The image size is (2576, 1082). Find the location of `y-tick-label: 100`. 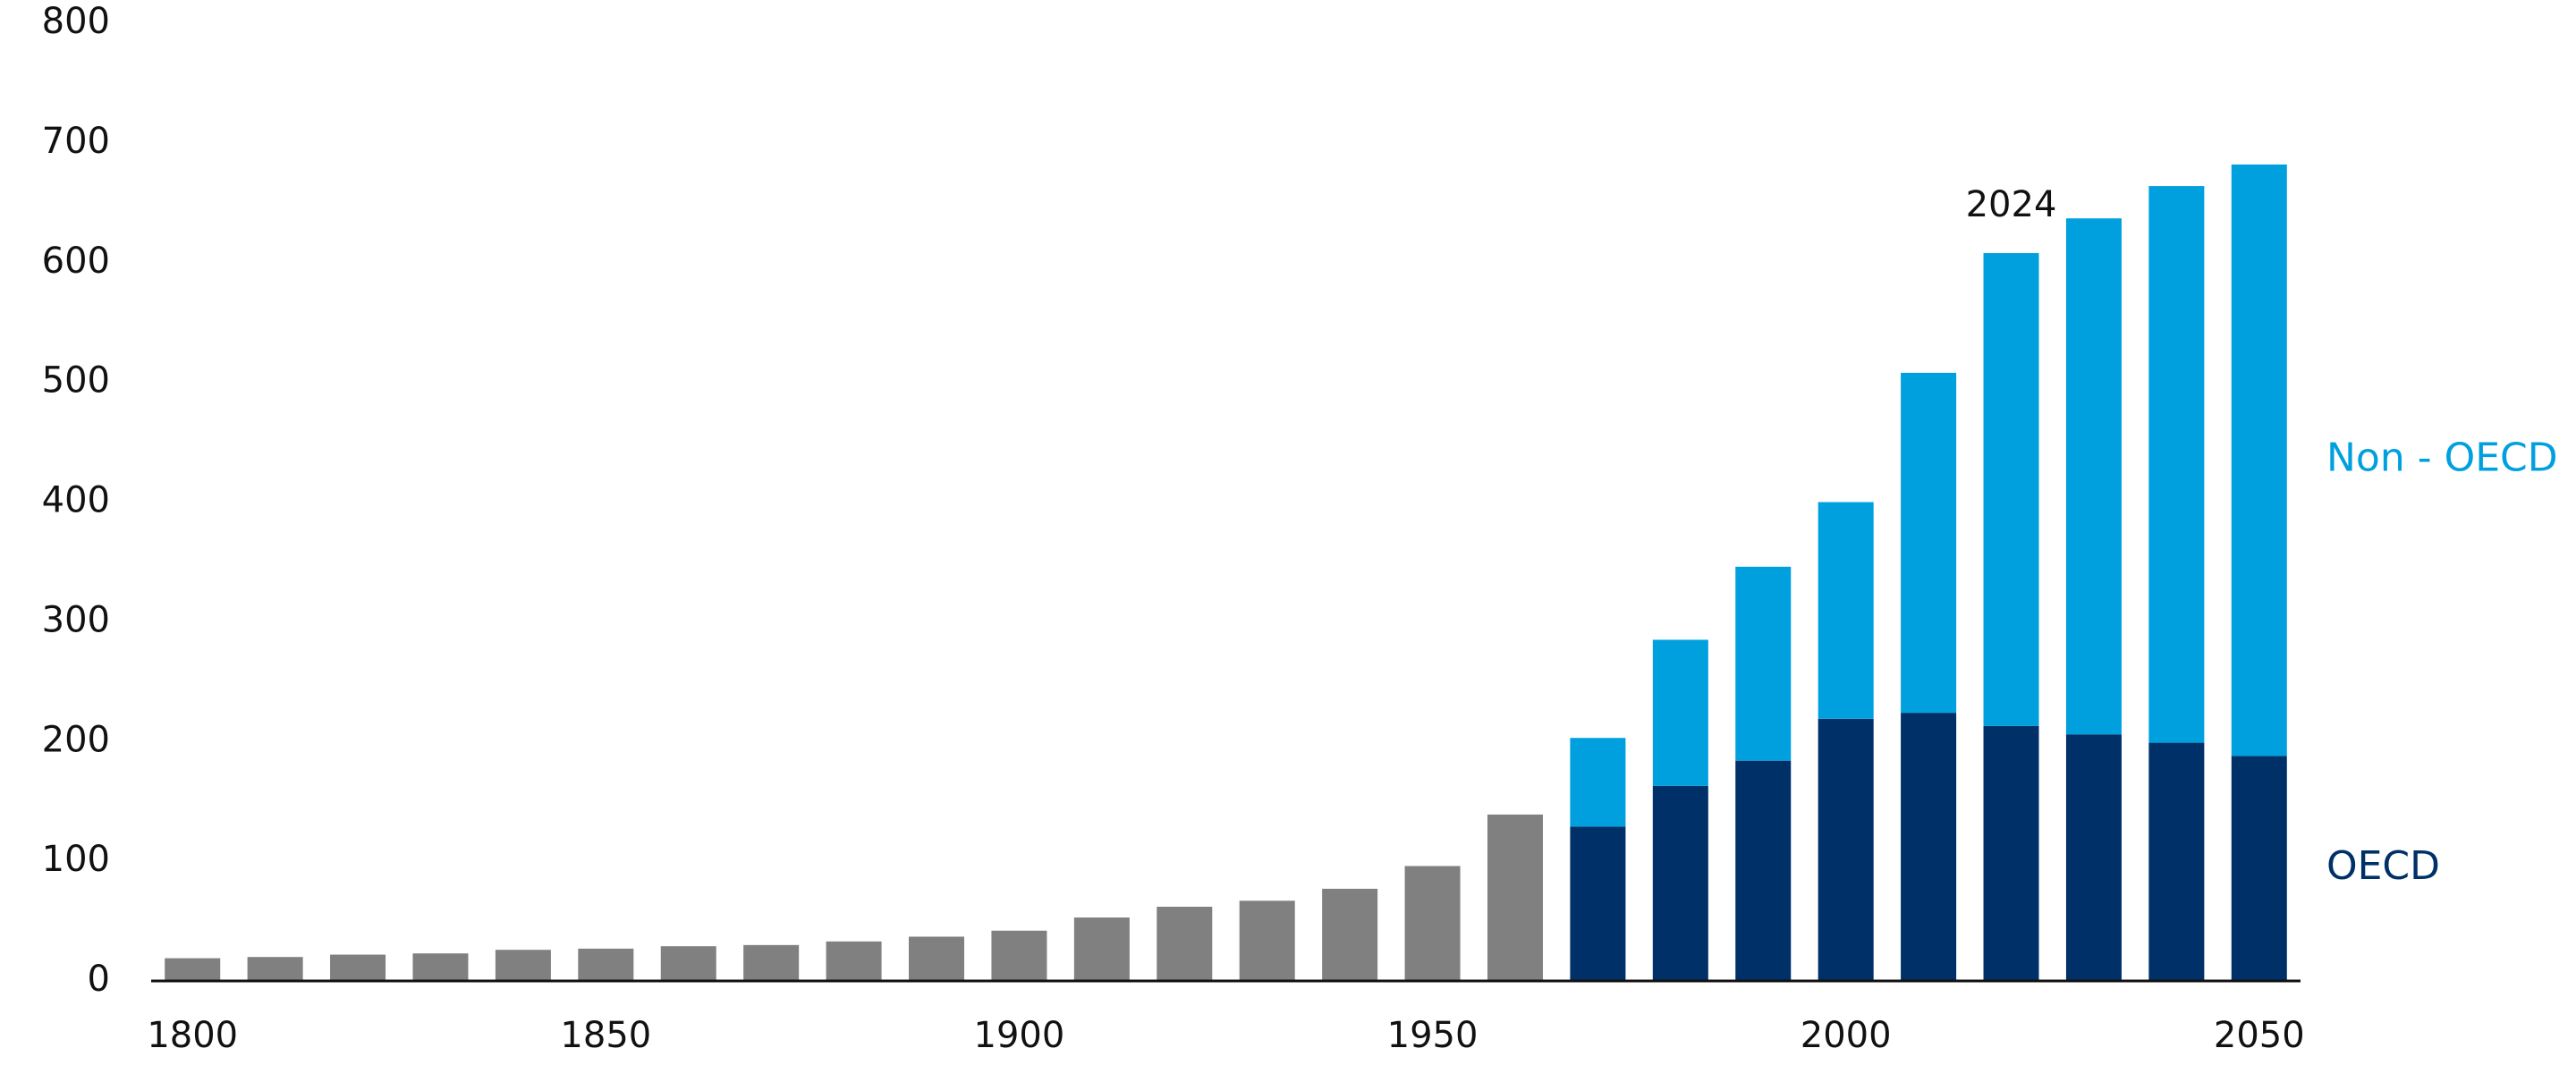

y-tick-label: 100 is located at coordinates (76, 859).